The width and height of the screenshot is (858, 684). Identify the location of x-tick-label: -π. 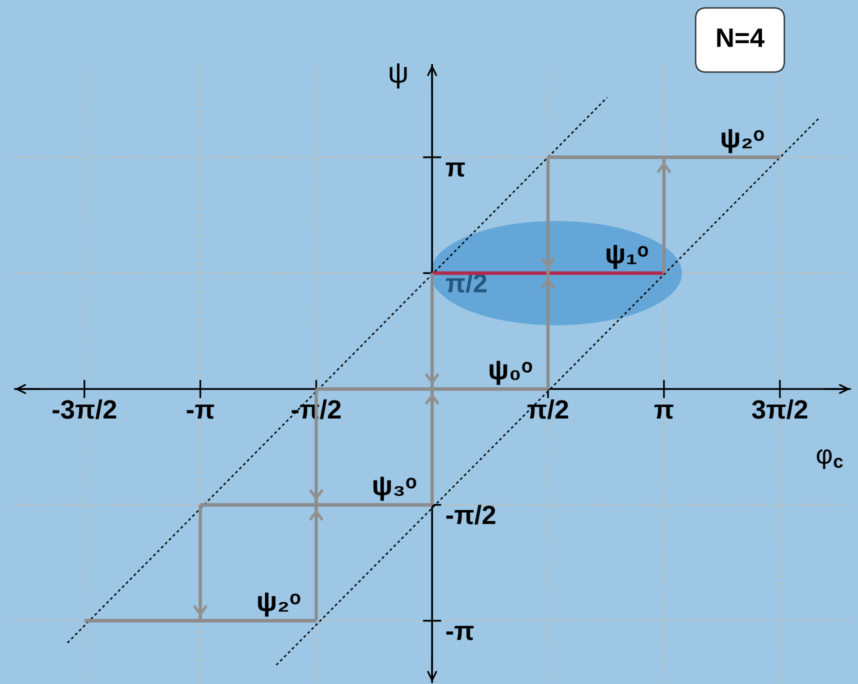
(200, 411).